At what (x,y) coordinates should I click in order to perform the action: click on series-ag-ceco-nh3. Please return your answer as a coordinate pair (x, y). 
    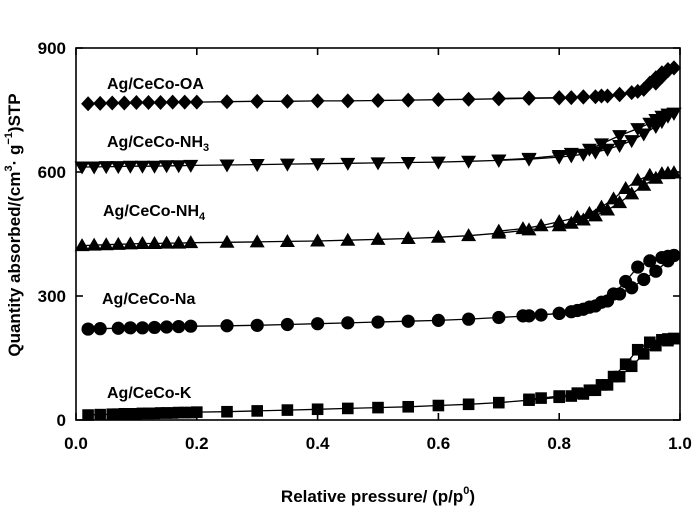
    Looking at the image, I should click on (378, 141).